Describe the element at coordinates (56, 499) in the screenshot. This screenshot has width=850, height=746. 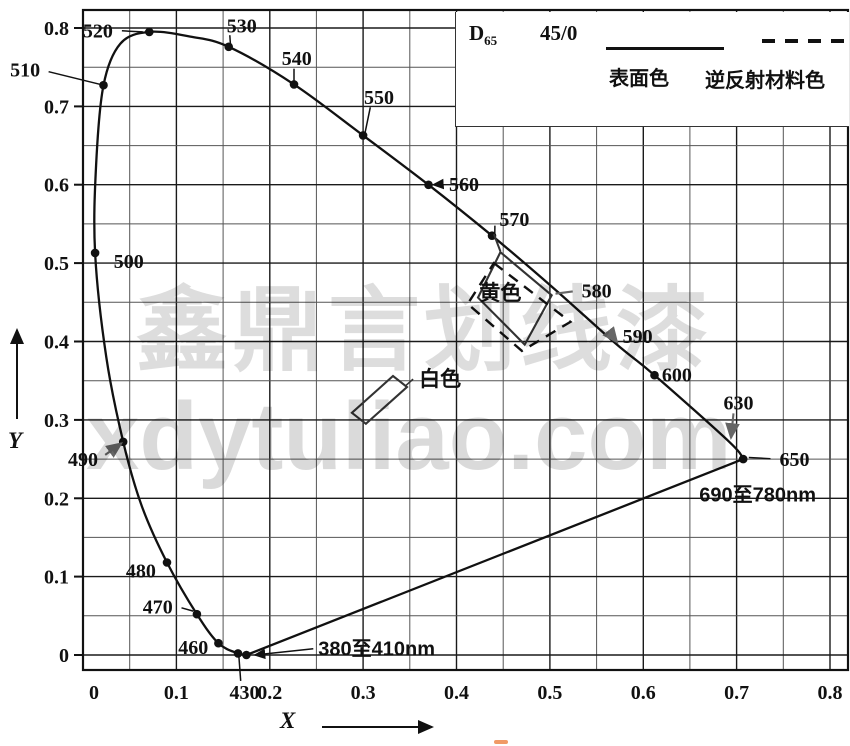
I see `y-tick-label: 0.2` at that location.